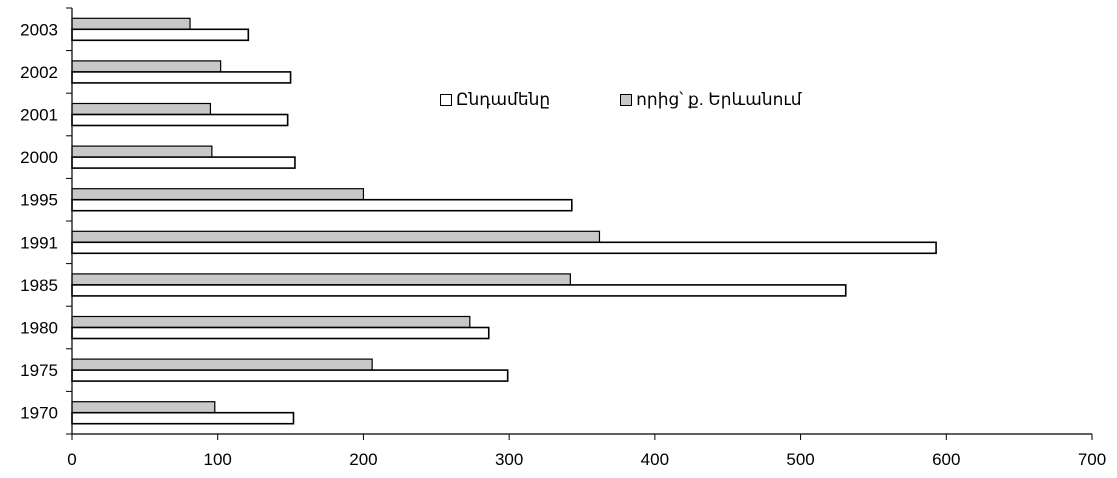 The height and width of the screenshot is (478, 1117). What do you see at coordinates (39, 115) in the screenshot?
I see `y-tick-label-2001: 2001` at bounding box center [39, 115].